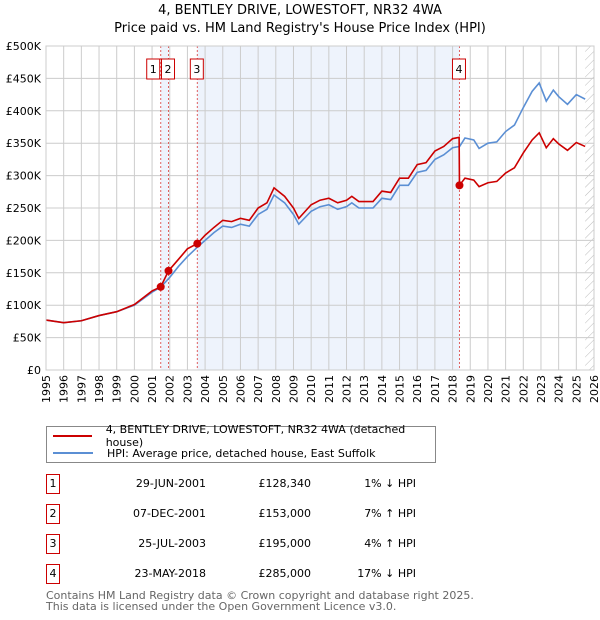  I want to click on sale-hpi-diff: 17% ↓ HPI, so click(386, 573).